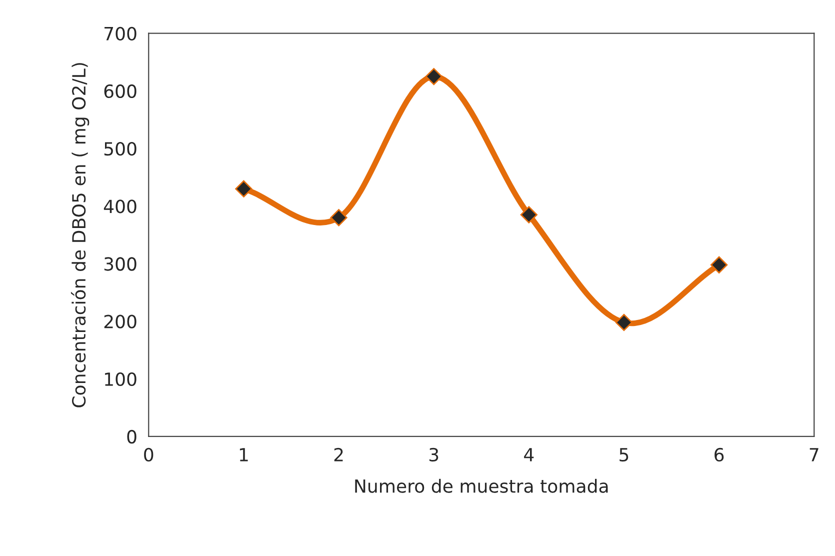 The image size is (835, 556). Describe the element at coordinates (120, 149) in the screenshot. I see `y-tick-label: 500` at that location.